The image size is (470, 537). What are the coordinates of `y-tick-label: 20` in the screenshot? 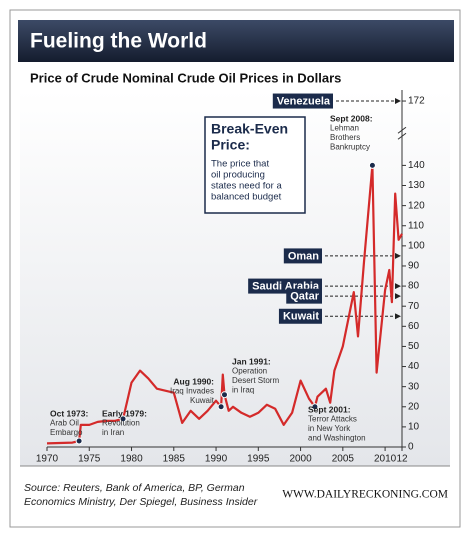 It's located at (414, 406).